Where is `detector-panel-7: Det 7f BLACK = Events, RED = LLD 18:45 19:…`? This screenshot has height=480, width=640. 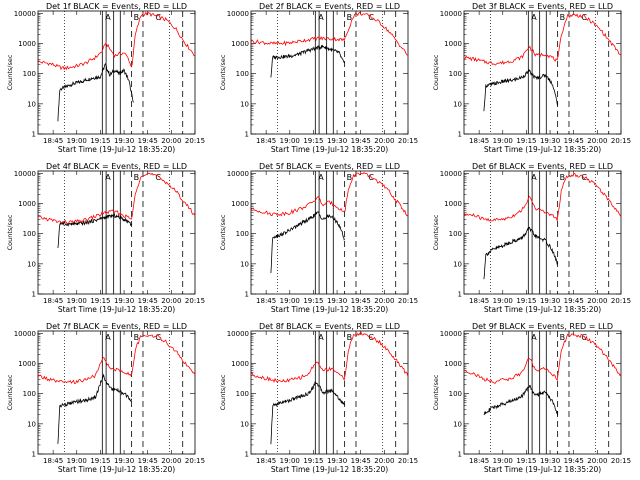
detector-panel-7: Det 7f BLACK = Events, RED = LLD 18:45 19:… is located at coordinates (105, 398).